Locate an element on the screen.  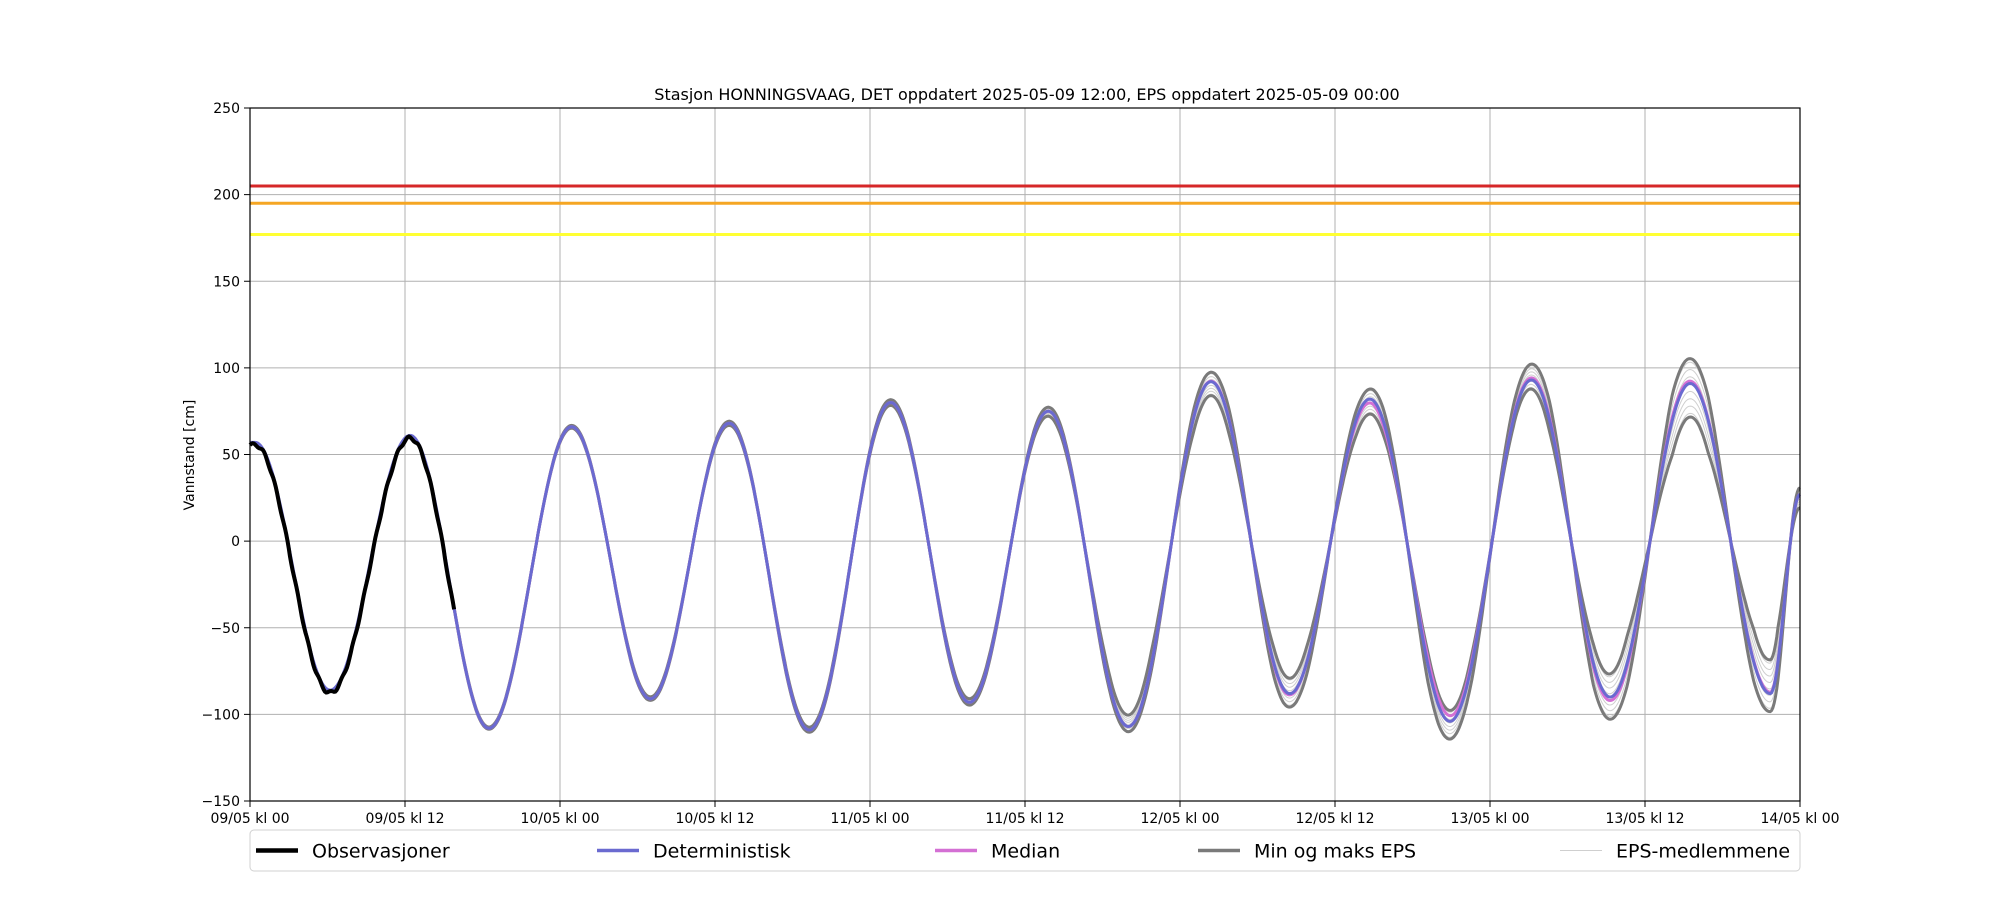
y-tick-label-7: −100 is located at coordinates (221, 715).